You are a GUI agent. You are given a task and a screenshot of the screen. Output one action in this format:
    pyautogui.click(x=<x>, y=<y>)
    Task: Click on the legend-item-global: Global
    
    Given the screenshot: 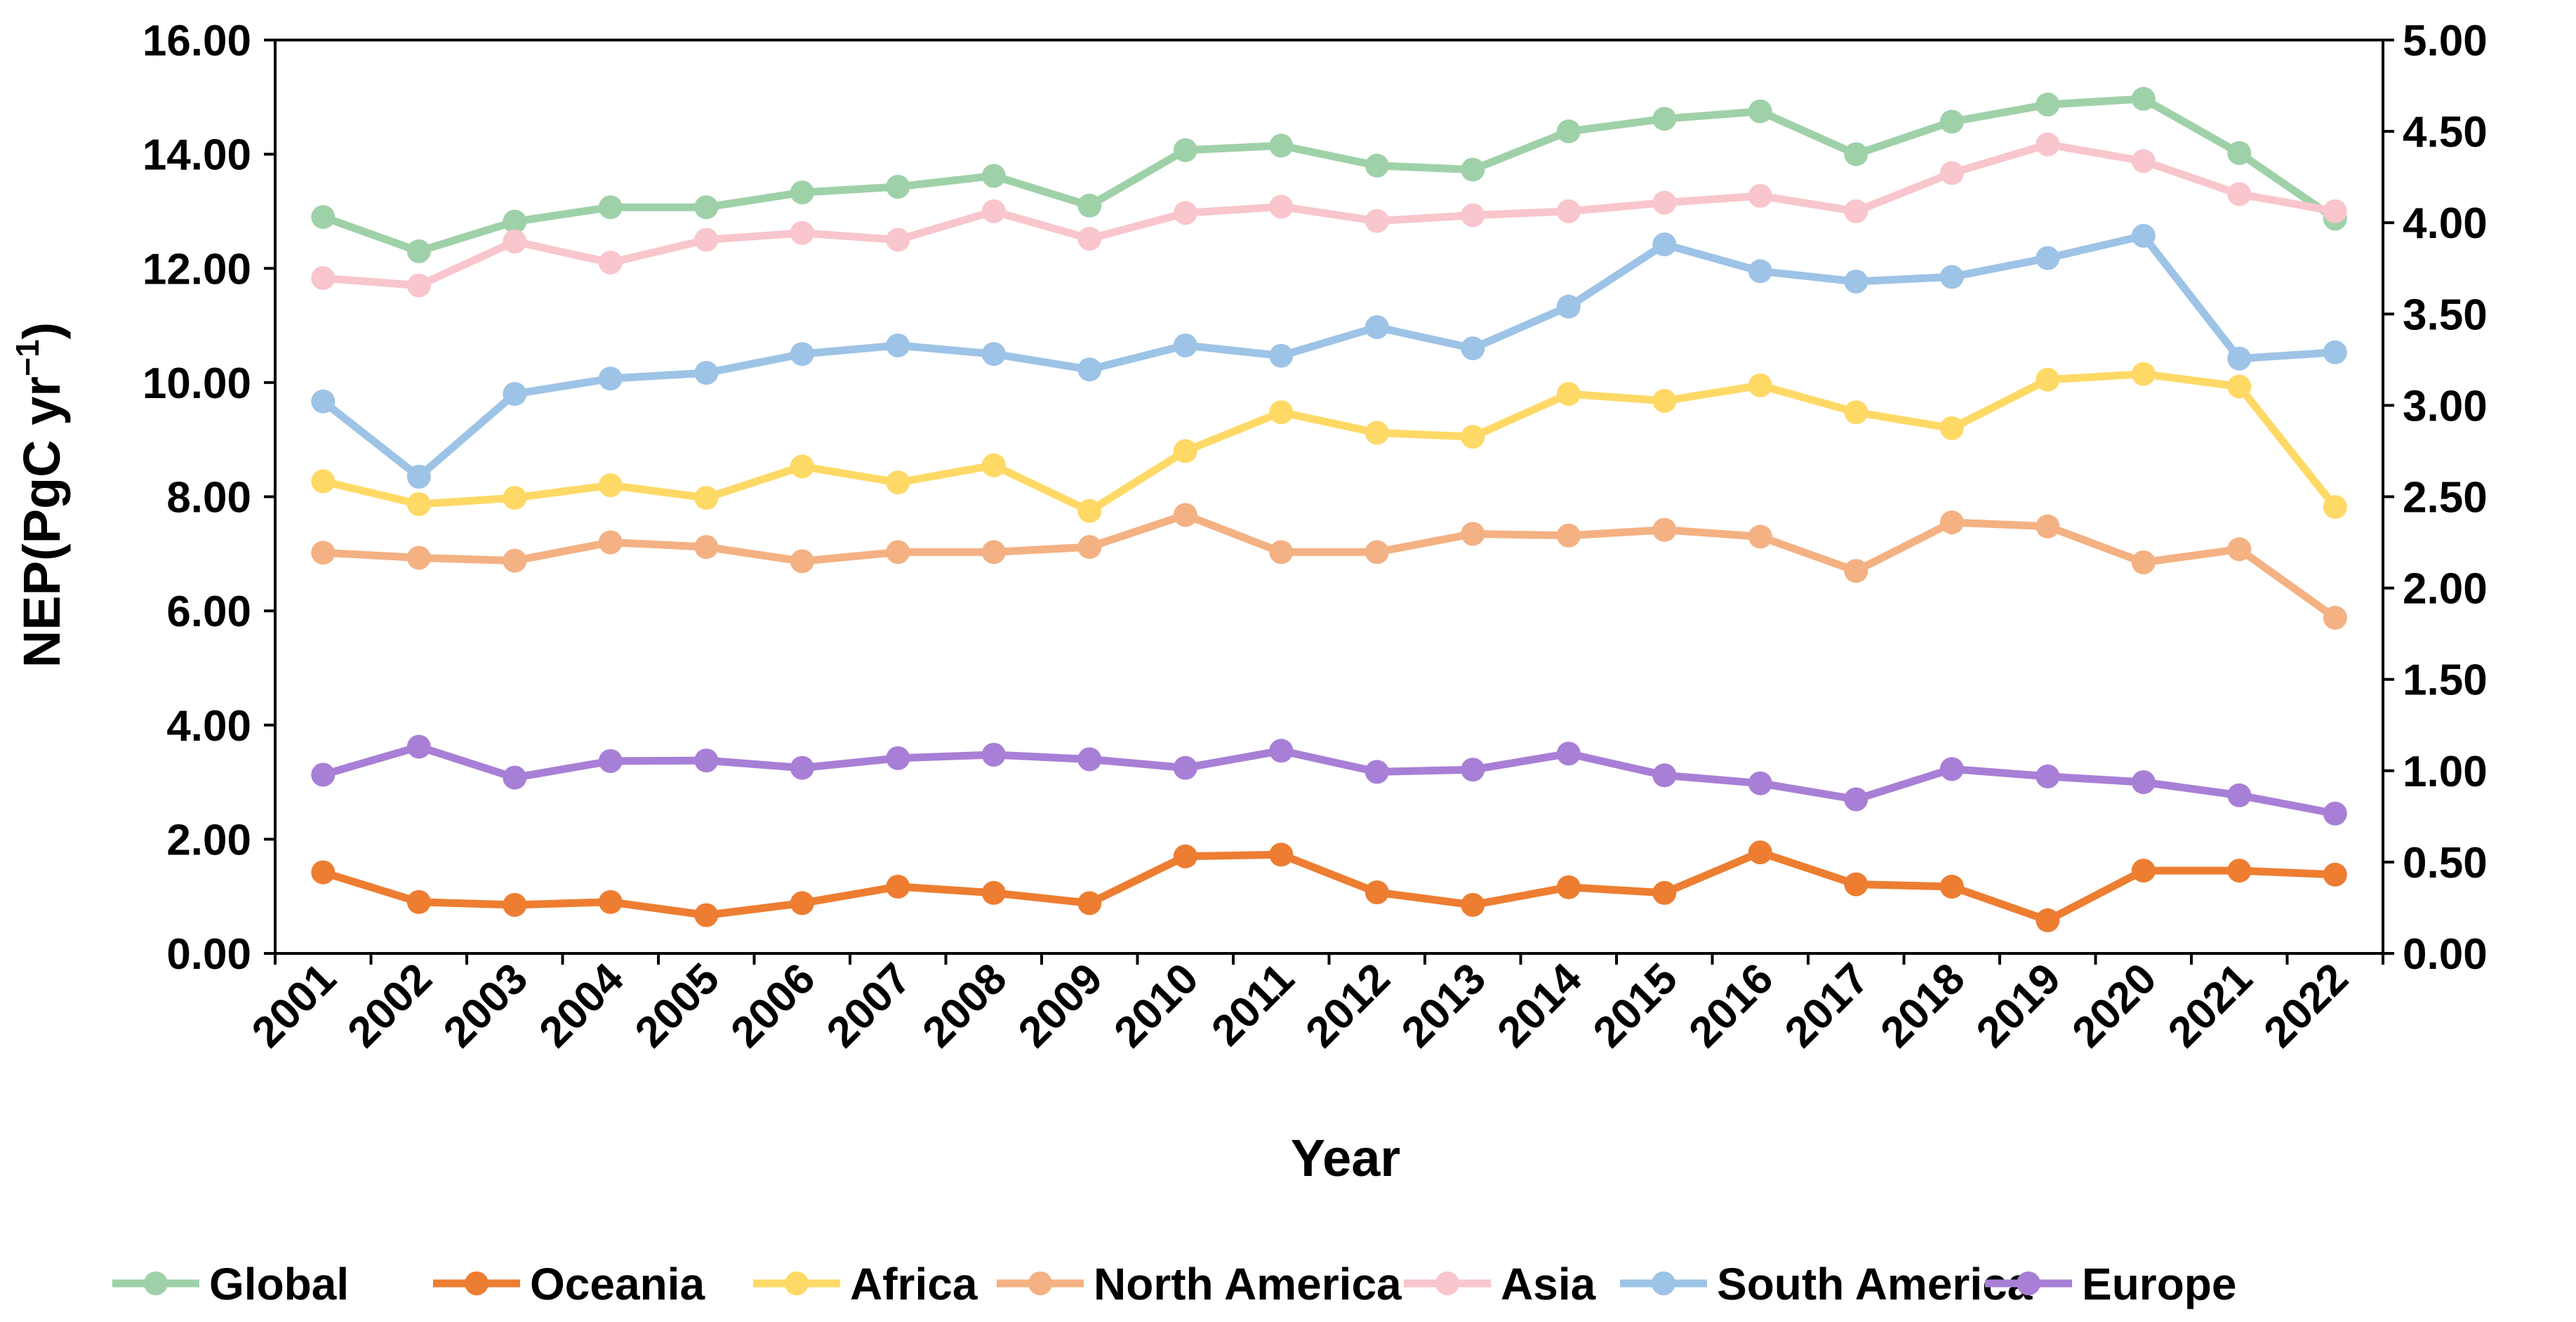 What is the action you would take?
    pyautogui.click(x=231, y=1284)
    